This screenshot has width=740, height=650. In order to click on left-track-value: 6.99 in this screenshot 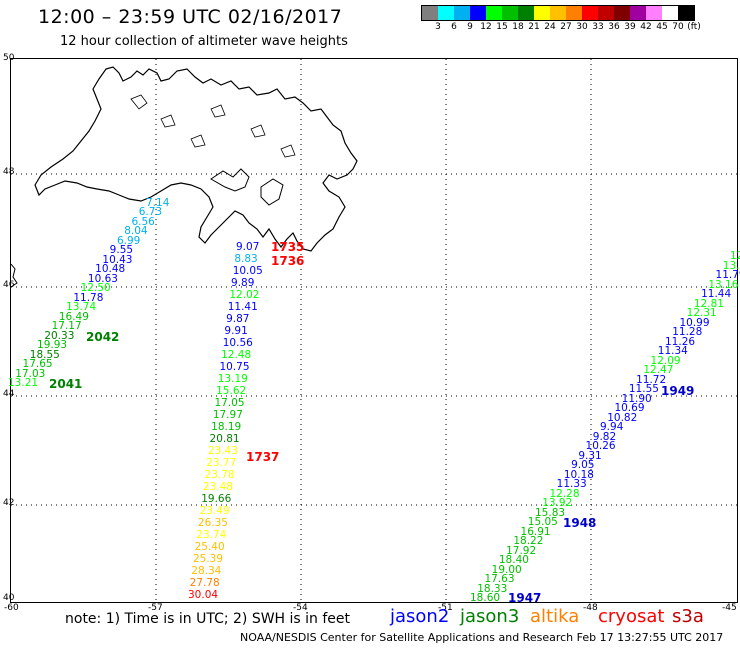, I will do `click(128, 240)`.